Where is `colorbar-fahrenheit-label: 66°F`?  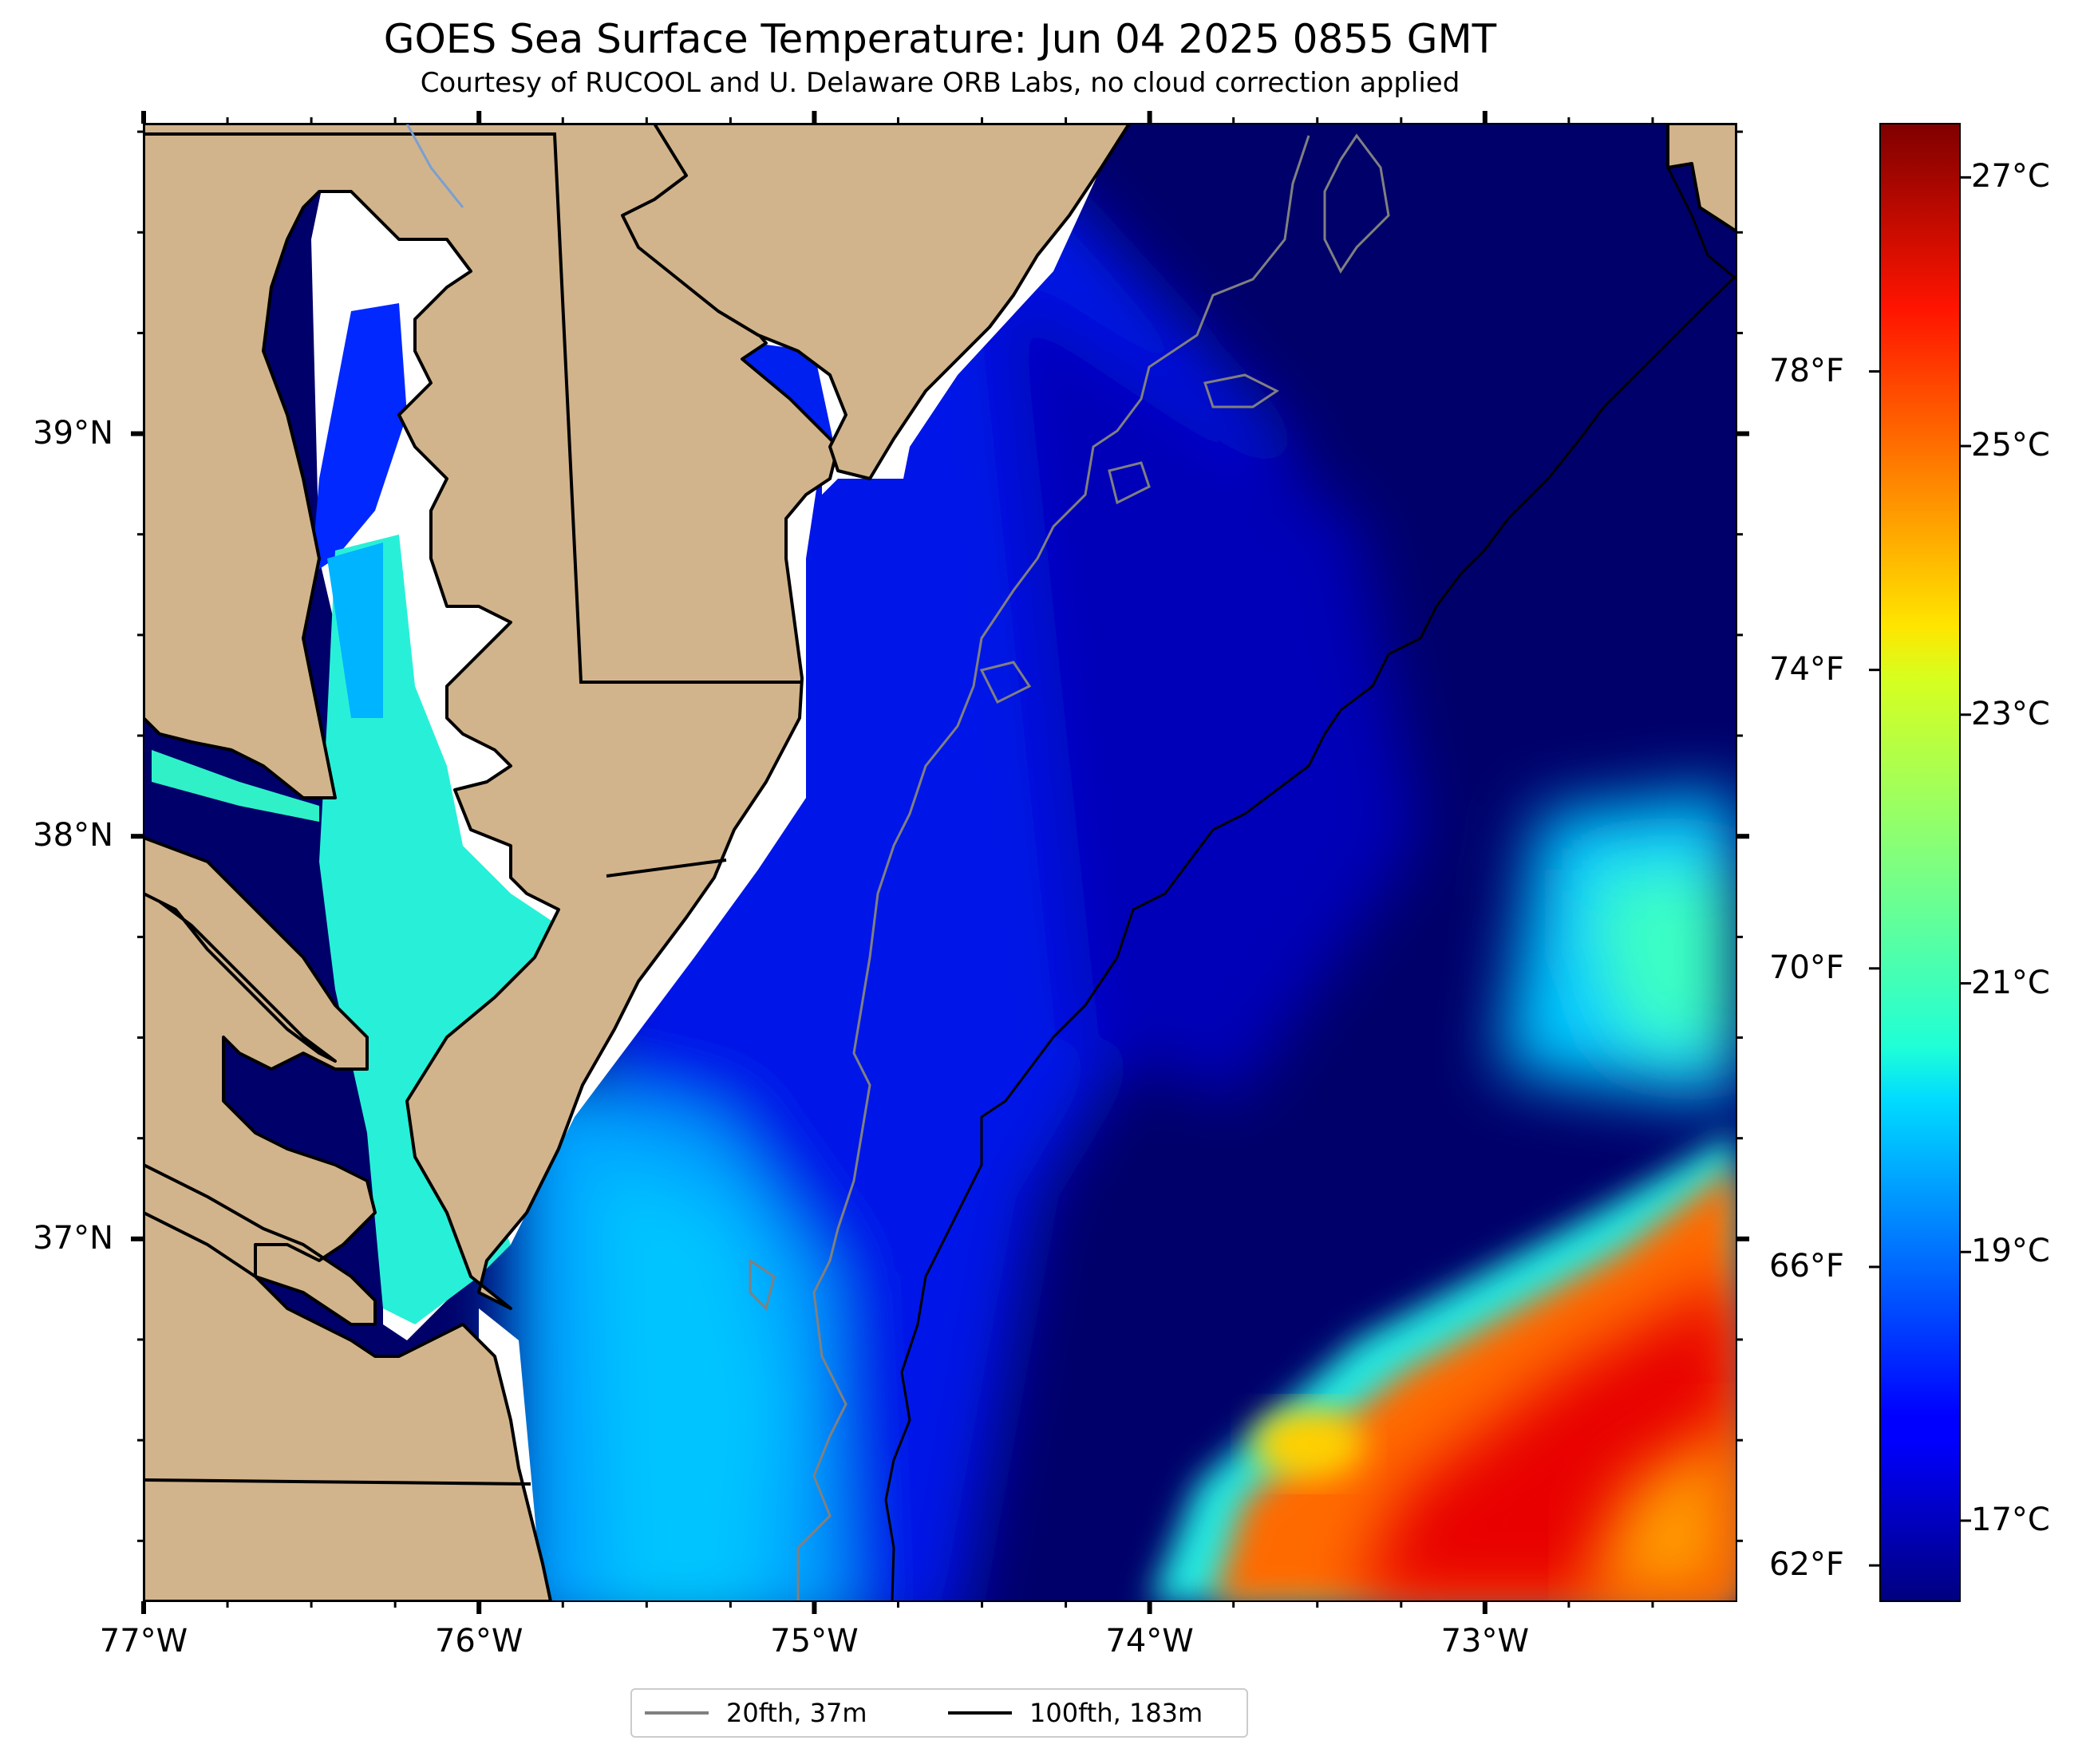 colorbar-fahrenheit-label: 66°F is located at coordinates (1807, 1266).